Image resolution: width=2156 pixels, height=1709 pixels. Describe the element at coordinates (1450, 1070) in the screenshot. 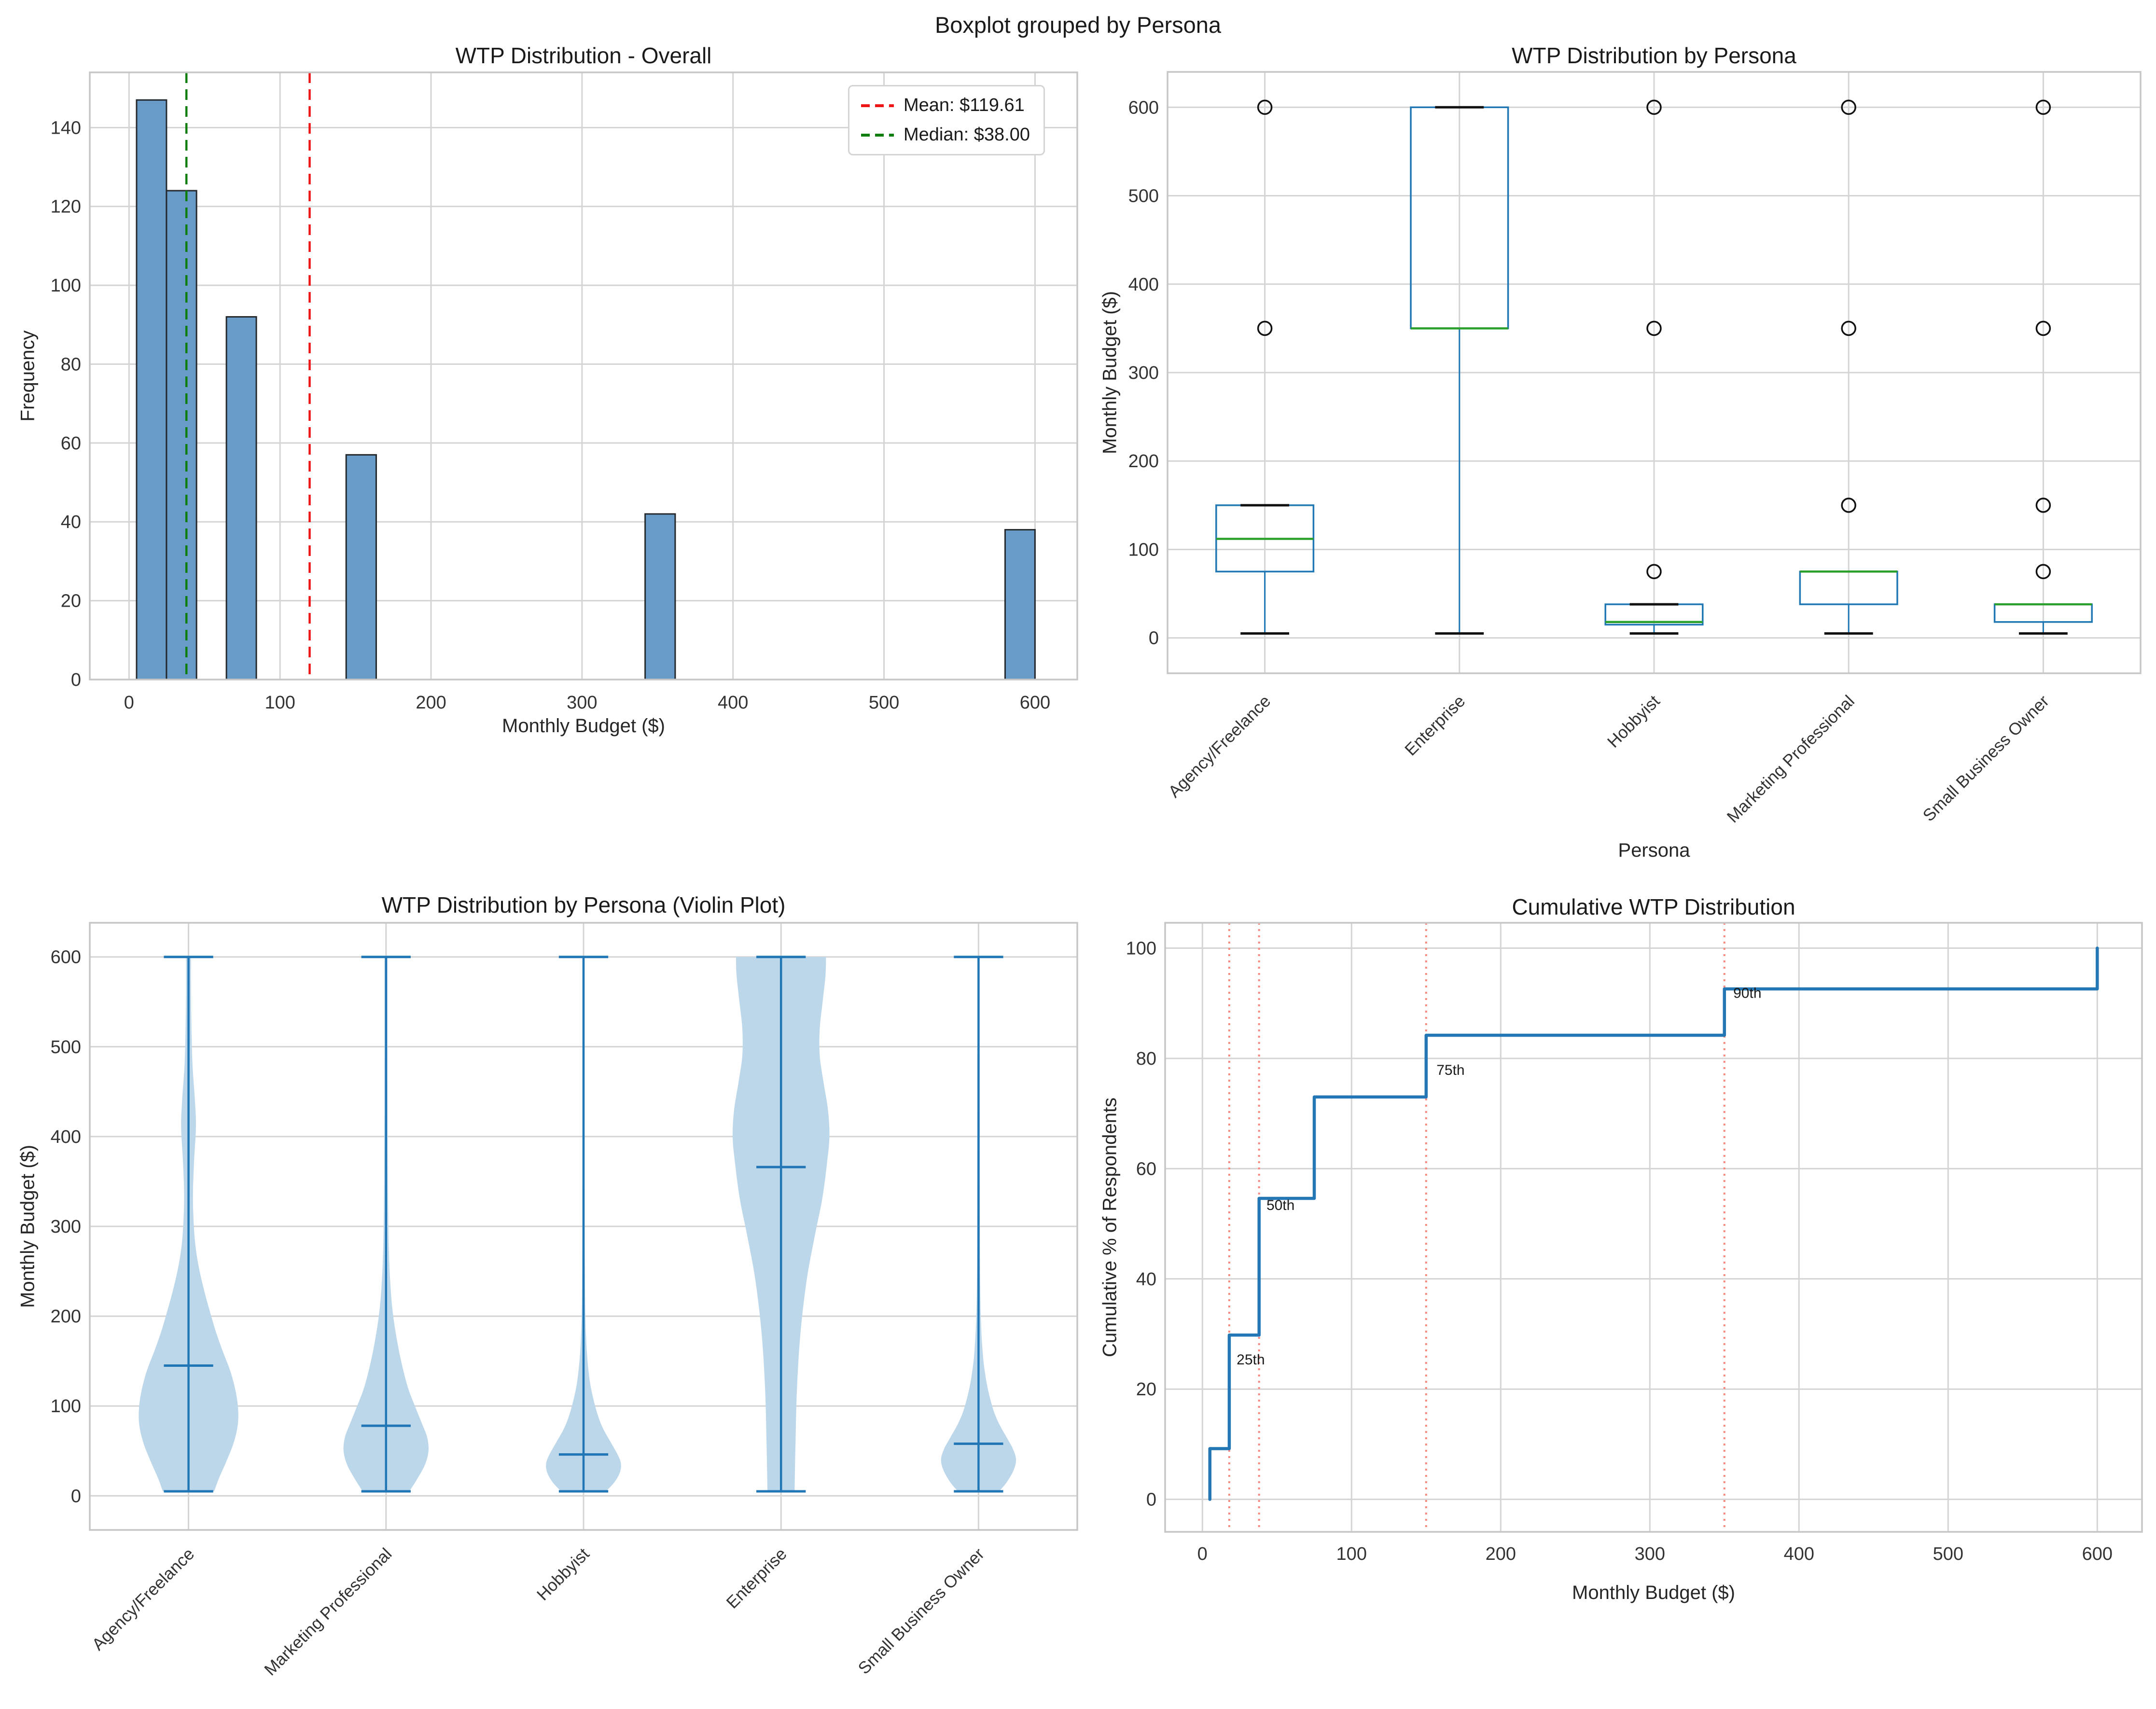

I see `percentile-annotation: 75th` at that location.